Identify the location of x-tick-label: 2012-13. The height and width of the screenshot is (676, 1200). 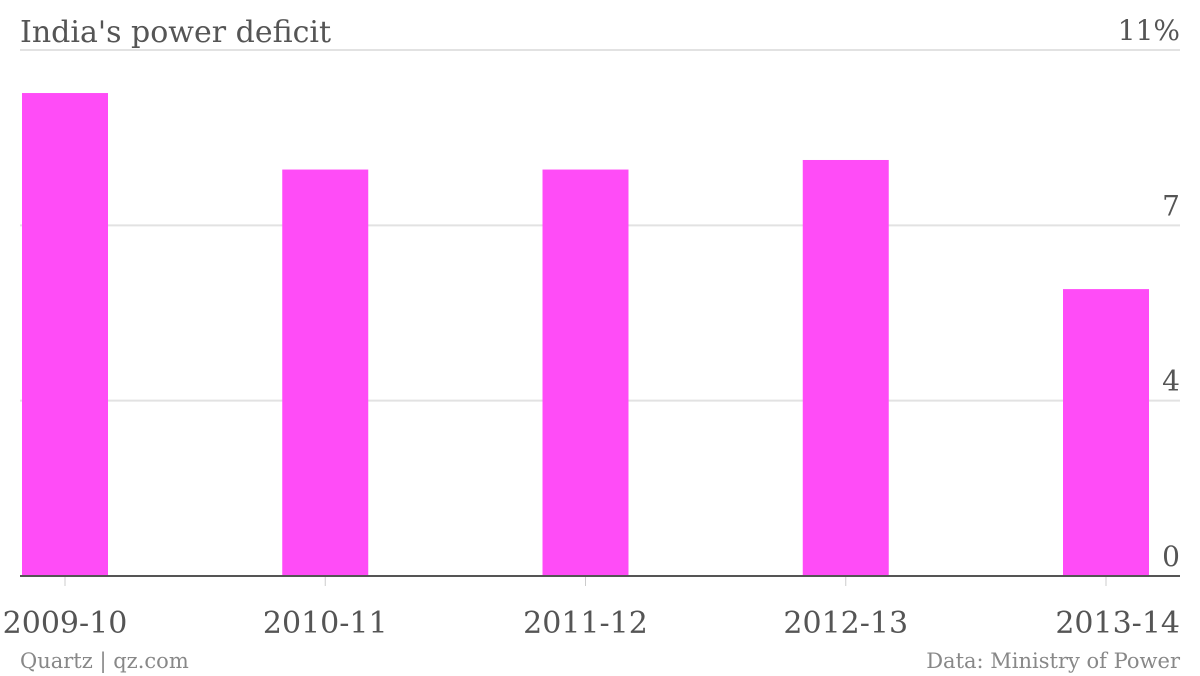
(845, 623).